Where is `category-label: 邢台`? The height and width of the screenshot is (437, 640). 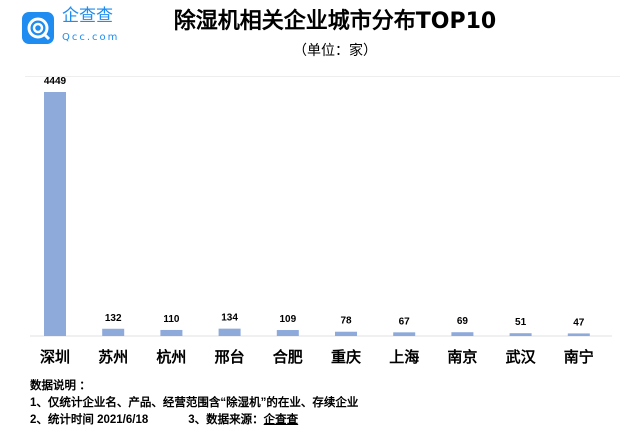
category-label: 邢台 is located at coordinates (229, 357).